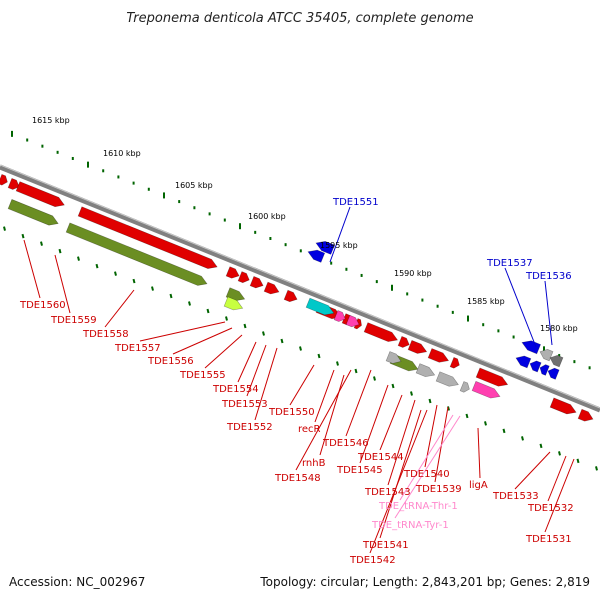 This screenshot has height=600, width=600. Describe the element at coordinates (380, 457) in the screenshot. I see `gene-label-forward: TDE1544` at that location.